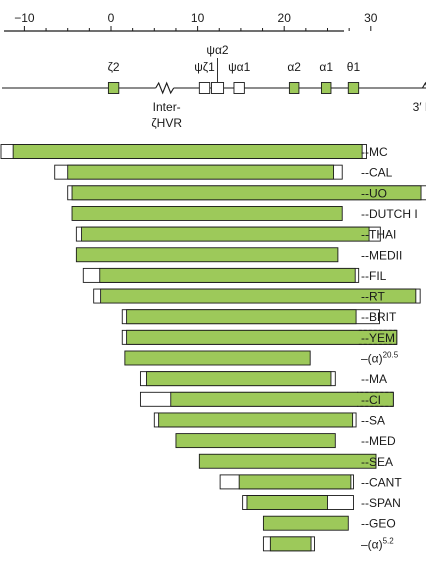  What do you see at coordinates (217, 50) in the screenshot?
I see `gene-label-psi-alpha2: ψα2` at bounding box center [217, 50].